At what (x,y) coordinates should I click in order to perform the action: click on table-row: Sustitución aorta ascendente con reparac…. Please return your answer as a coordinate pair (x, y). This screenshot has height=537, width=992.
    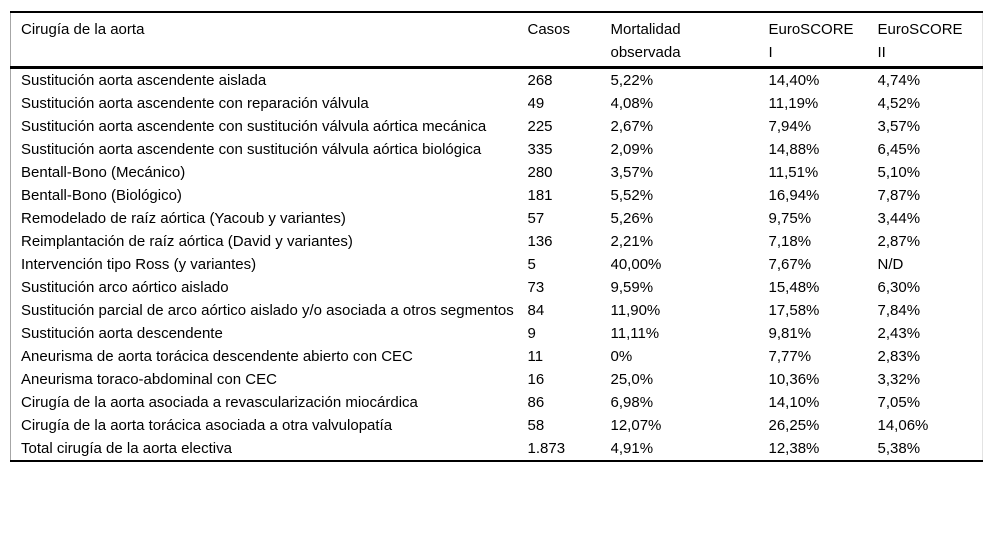
    Looking at the image, I should click on (497, 103).